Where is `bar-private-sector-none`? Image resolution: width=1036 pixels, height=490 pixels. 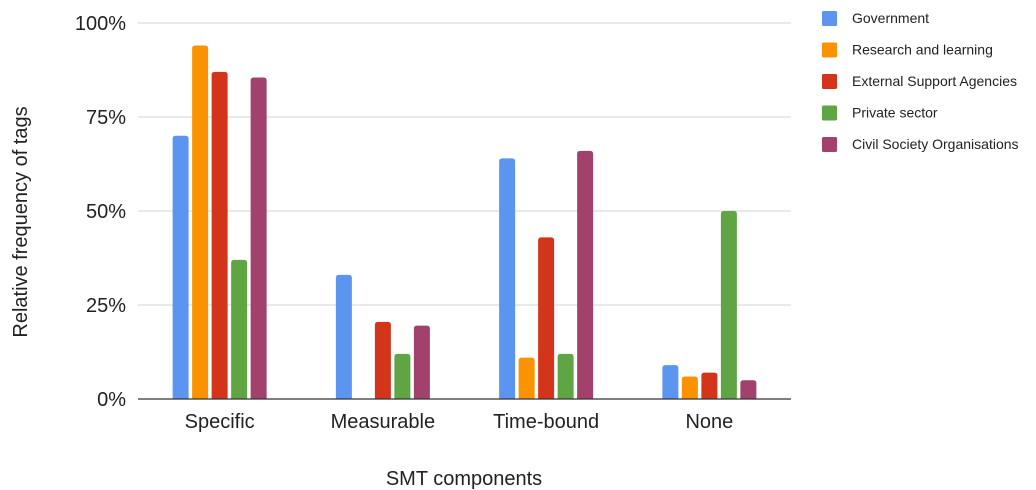 bar-private-sector-none is located at coordinates (728, 305).